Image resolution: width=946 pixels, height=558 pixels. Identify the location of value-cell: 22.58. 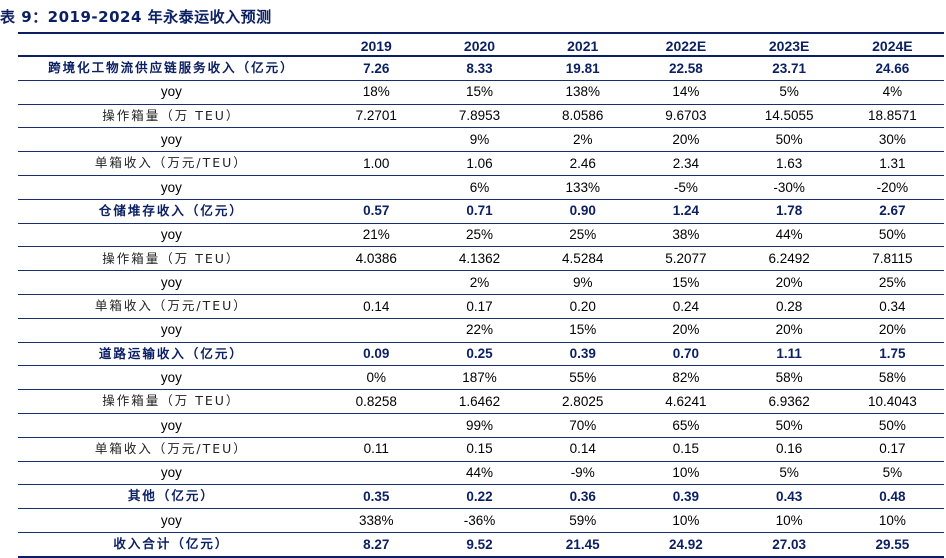
(686, 68).